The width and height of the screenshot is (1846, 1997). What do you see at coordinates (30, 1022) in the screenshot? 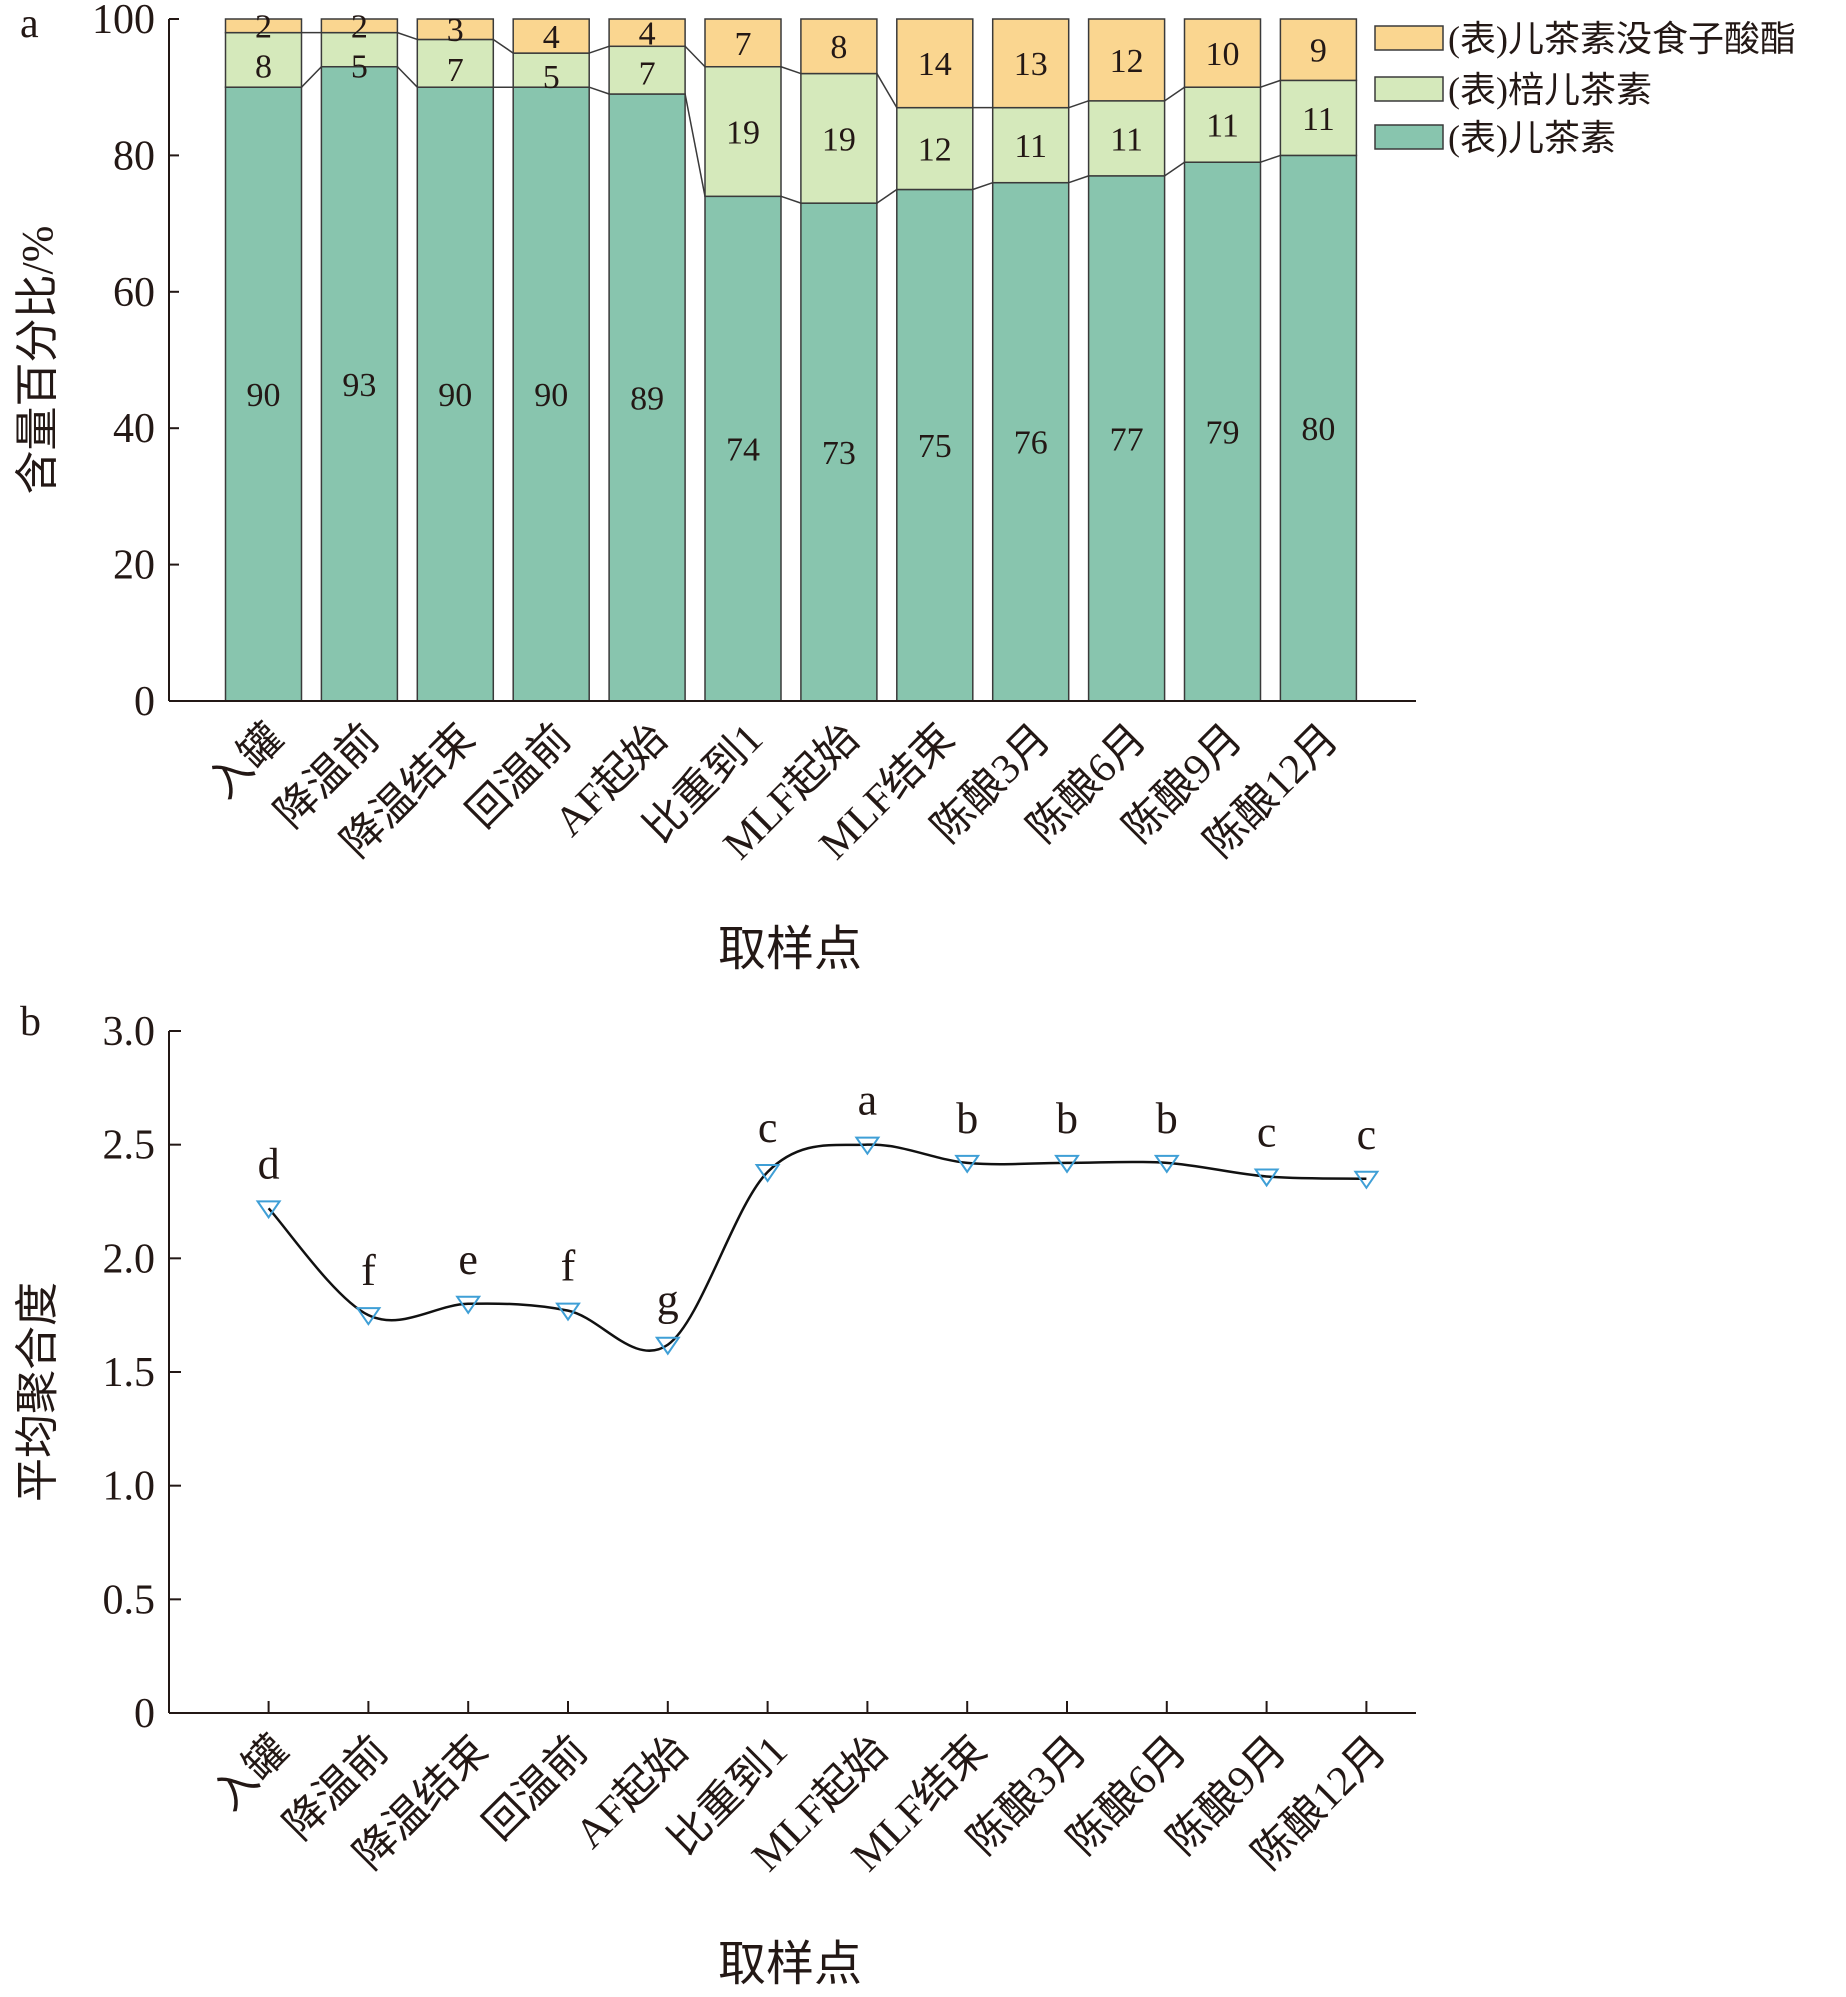
I see `panel-label: b` at bounding box center [30, 1022].